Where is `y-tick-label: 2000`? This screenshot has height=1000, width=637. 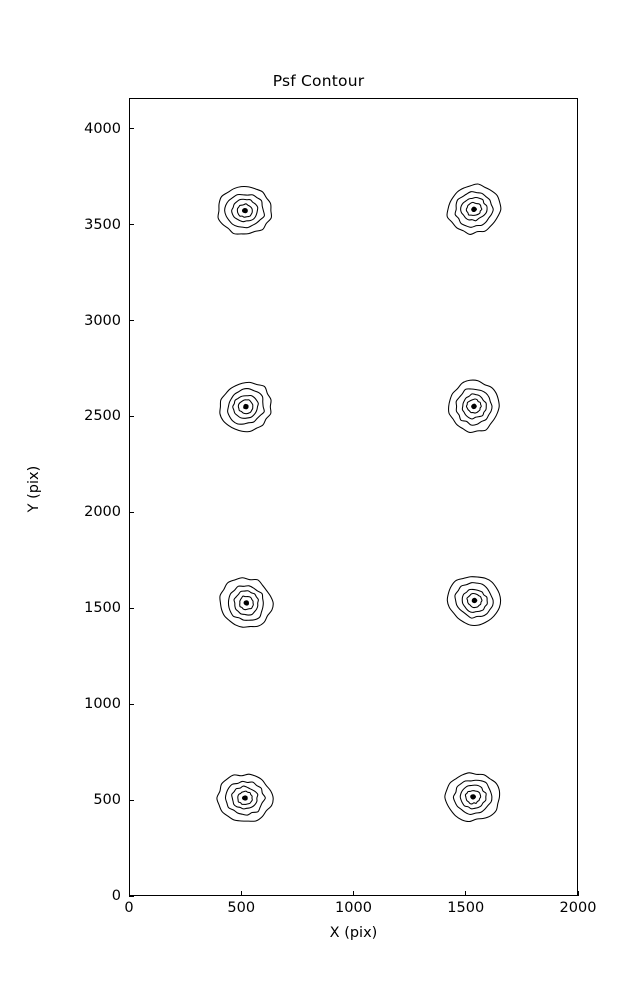 y-tick-label: 2000 is located at coordinates (102, 512).